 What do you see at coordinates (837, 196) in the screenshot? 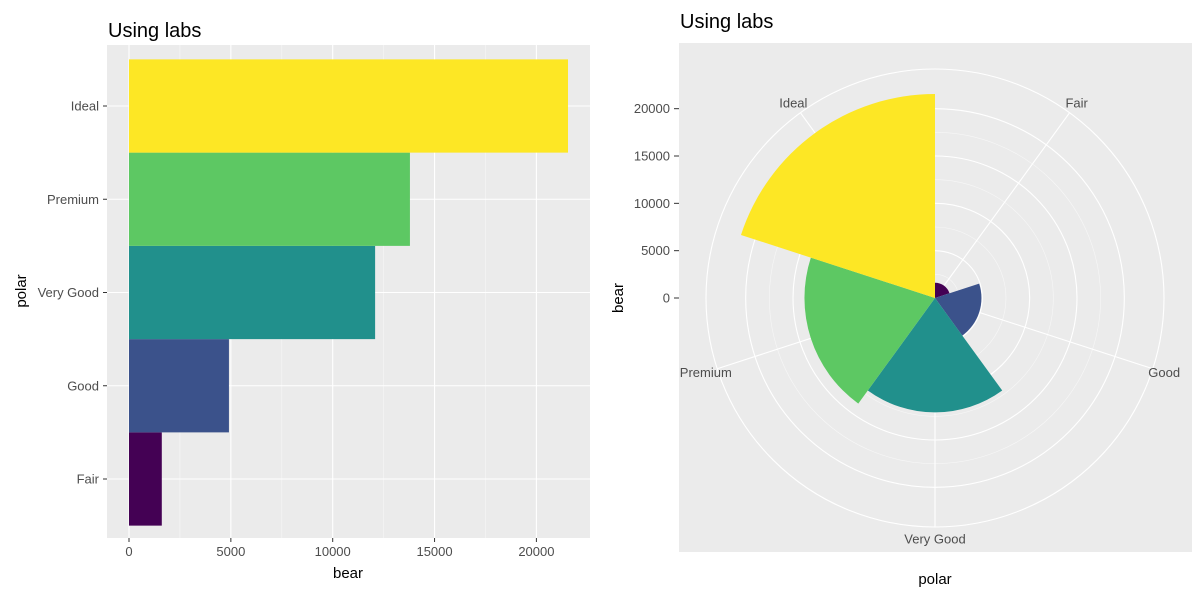
I see `polar-wedge-ideal` at bounding box center [837, 196].